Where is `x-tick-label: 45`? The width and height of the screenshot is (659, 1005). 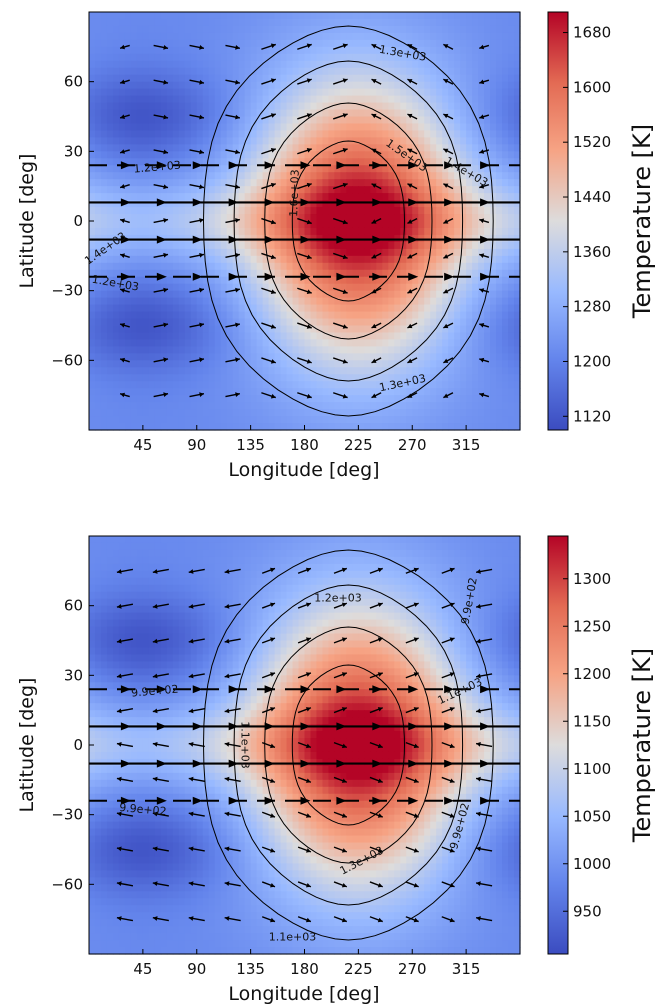
x-tick-label: 45 is located at coordinates (142, 445).